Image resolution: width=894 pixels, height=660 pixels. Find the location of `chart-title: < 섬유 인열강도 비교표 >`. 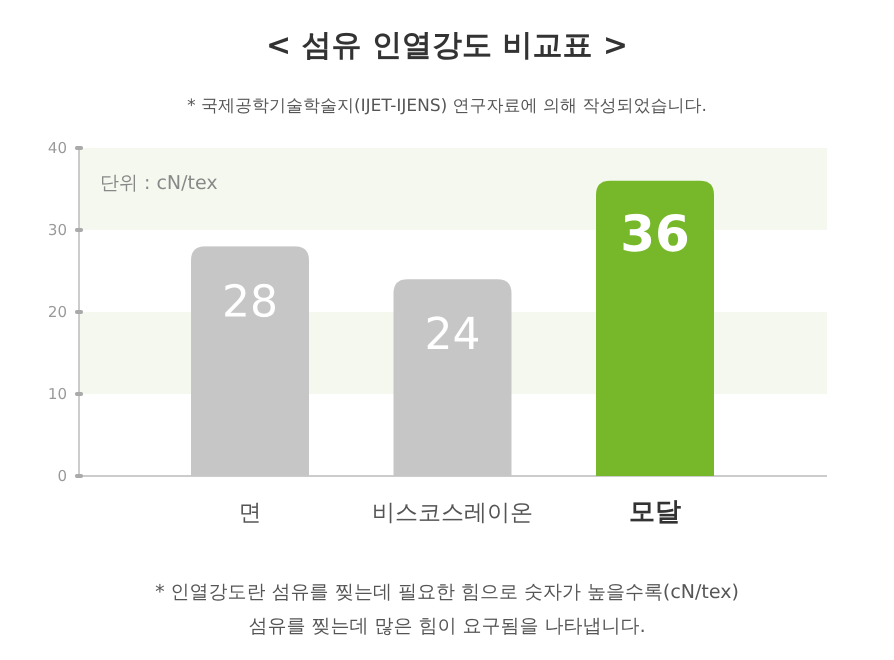

chart-title: < 섬유 인열강도 비교표 > is located at coordinates (447, 45).